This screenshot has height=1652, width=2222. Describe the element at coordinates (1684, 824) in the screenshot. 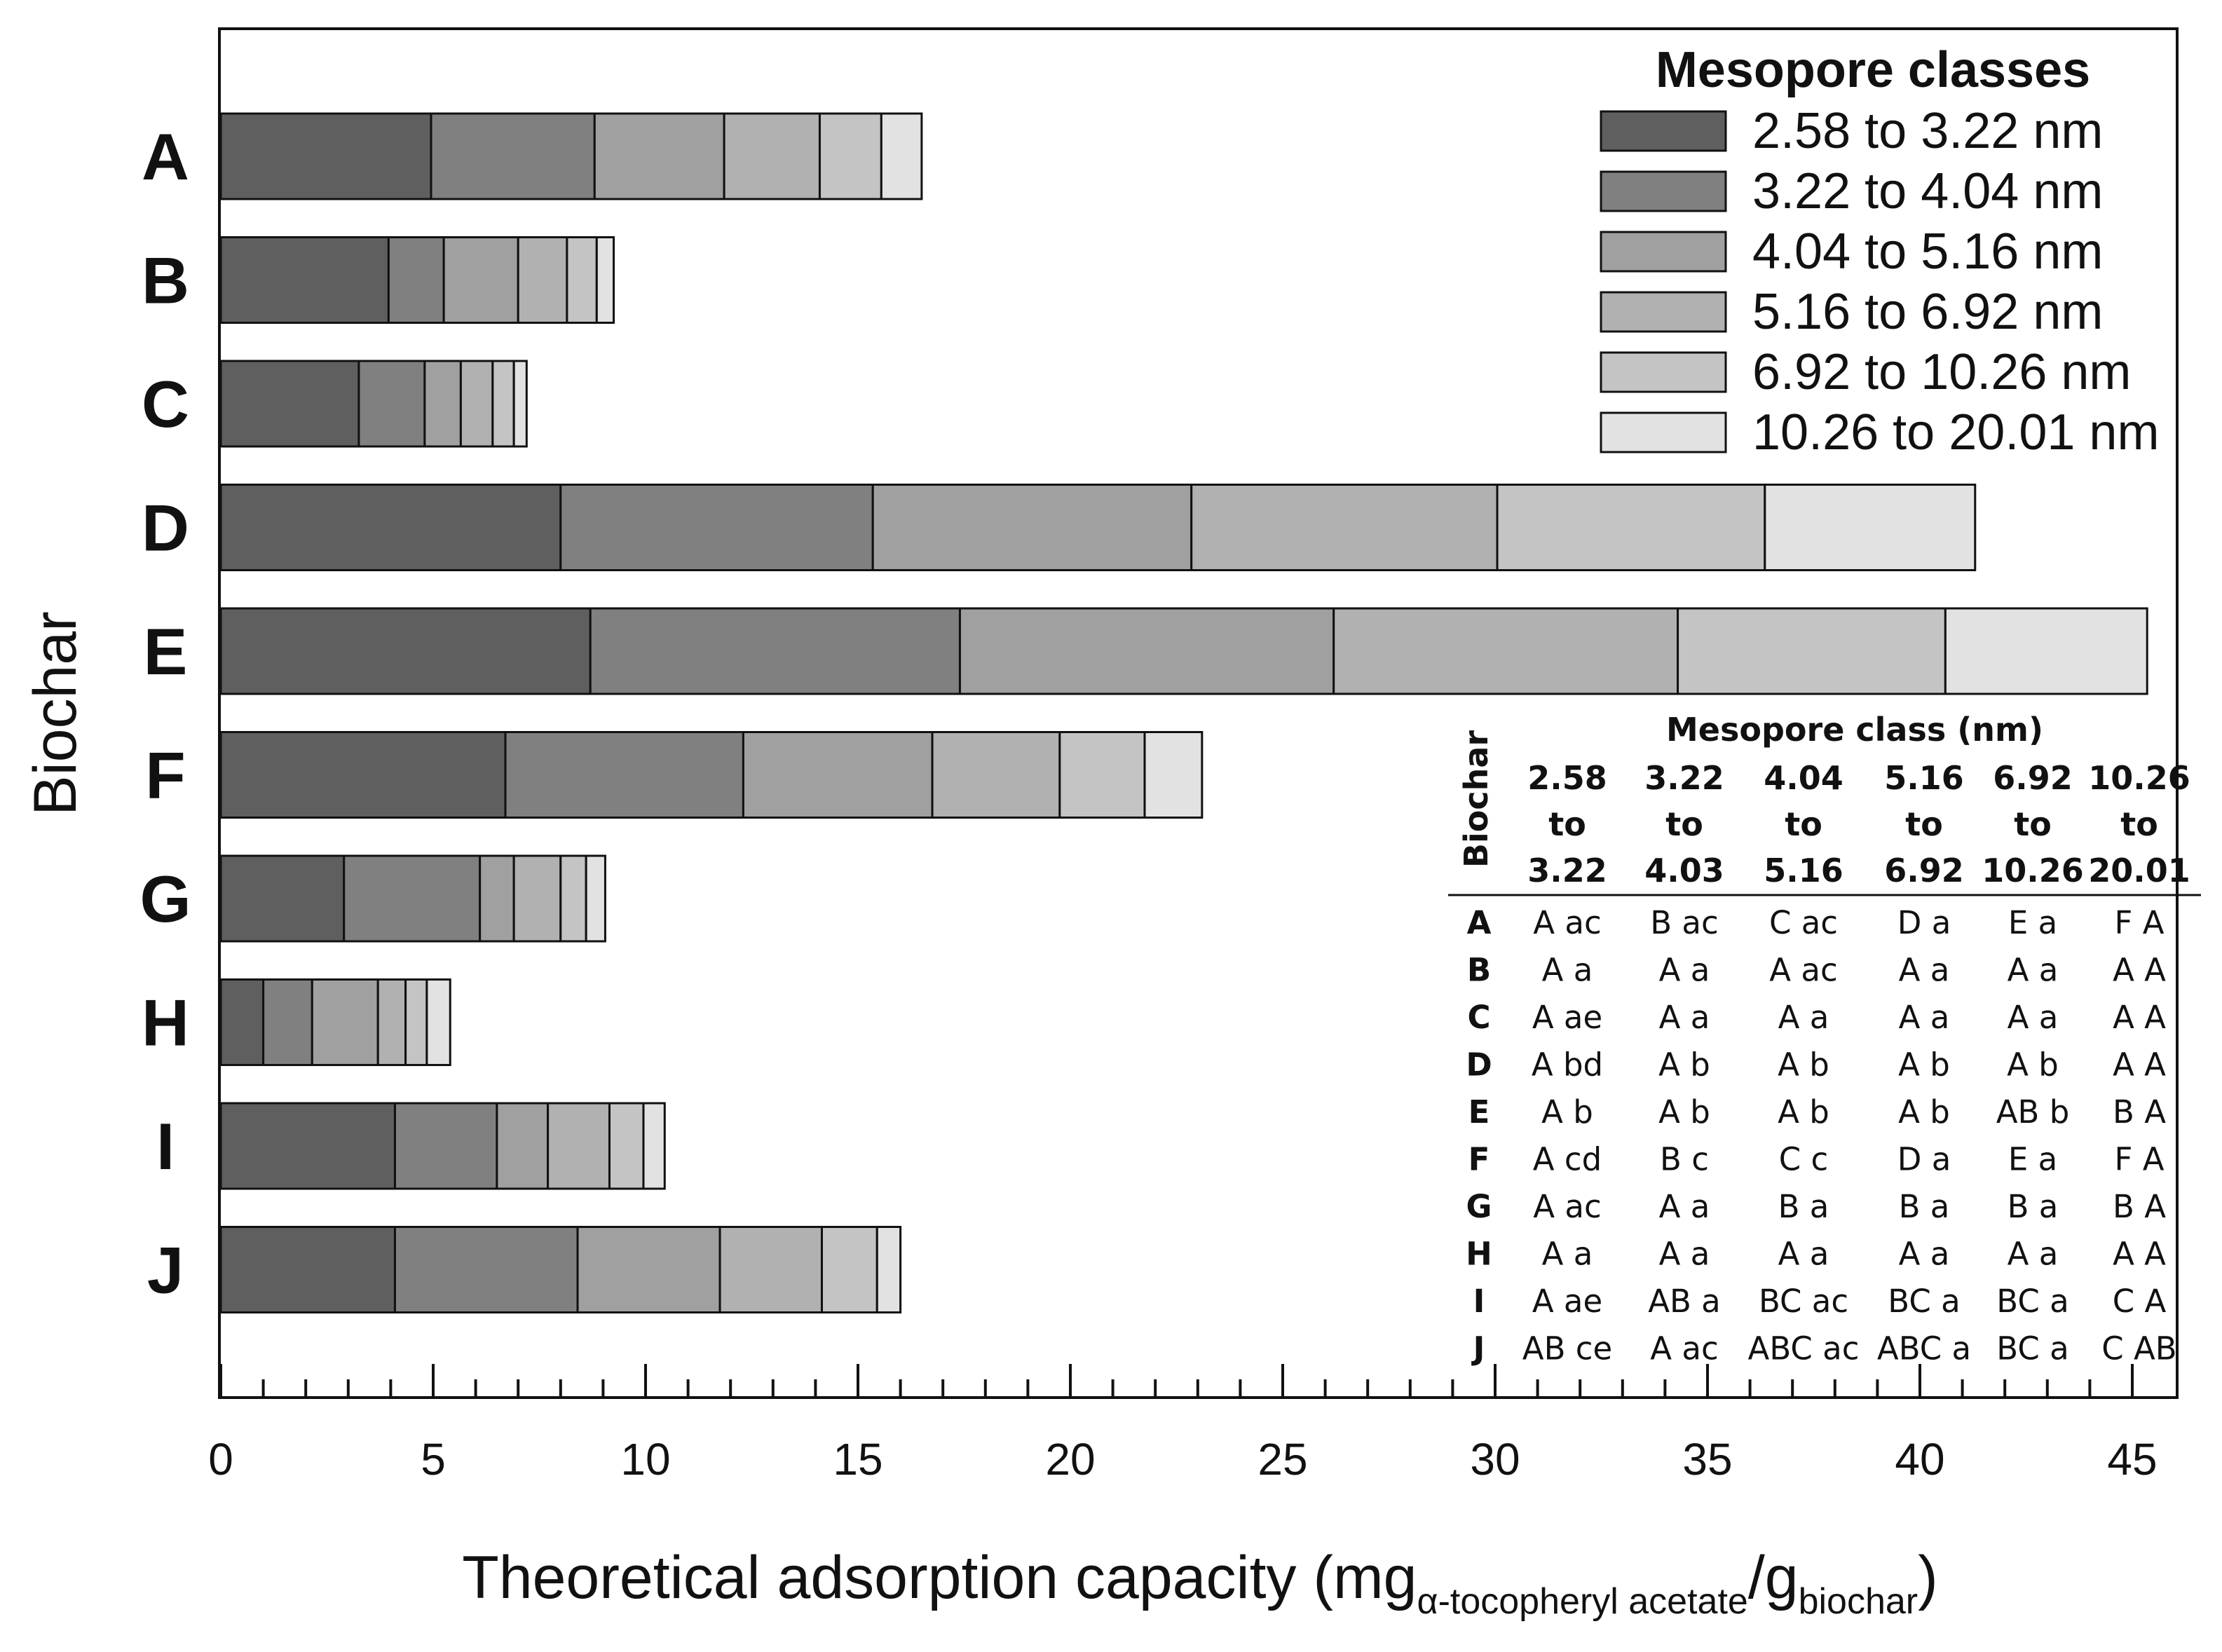

I see `table-col-2-header-line-2: to` at that location.